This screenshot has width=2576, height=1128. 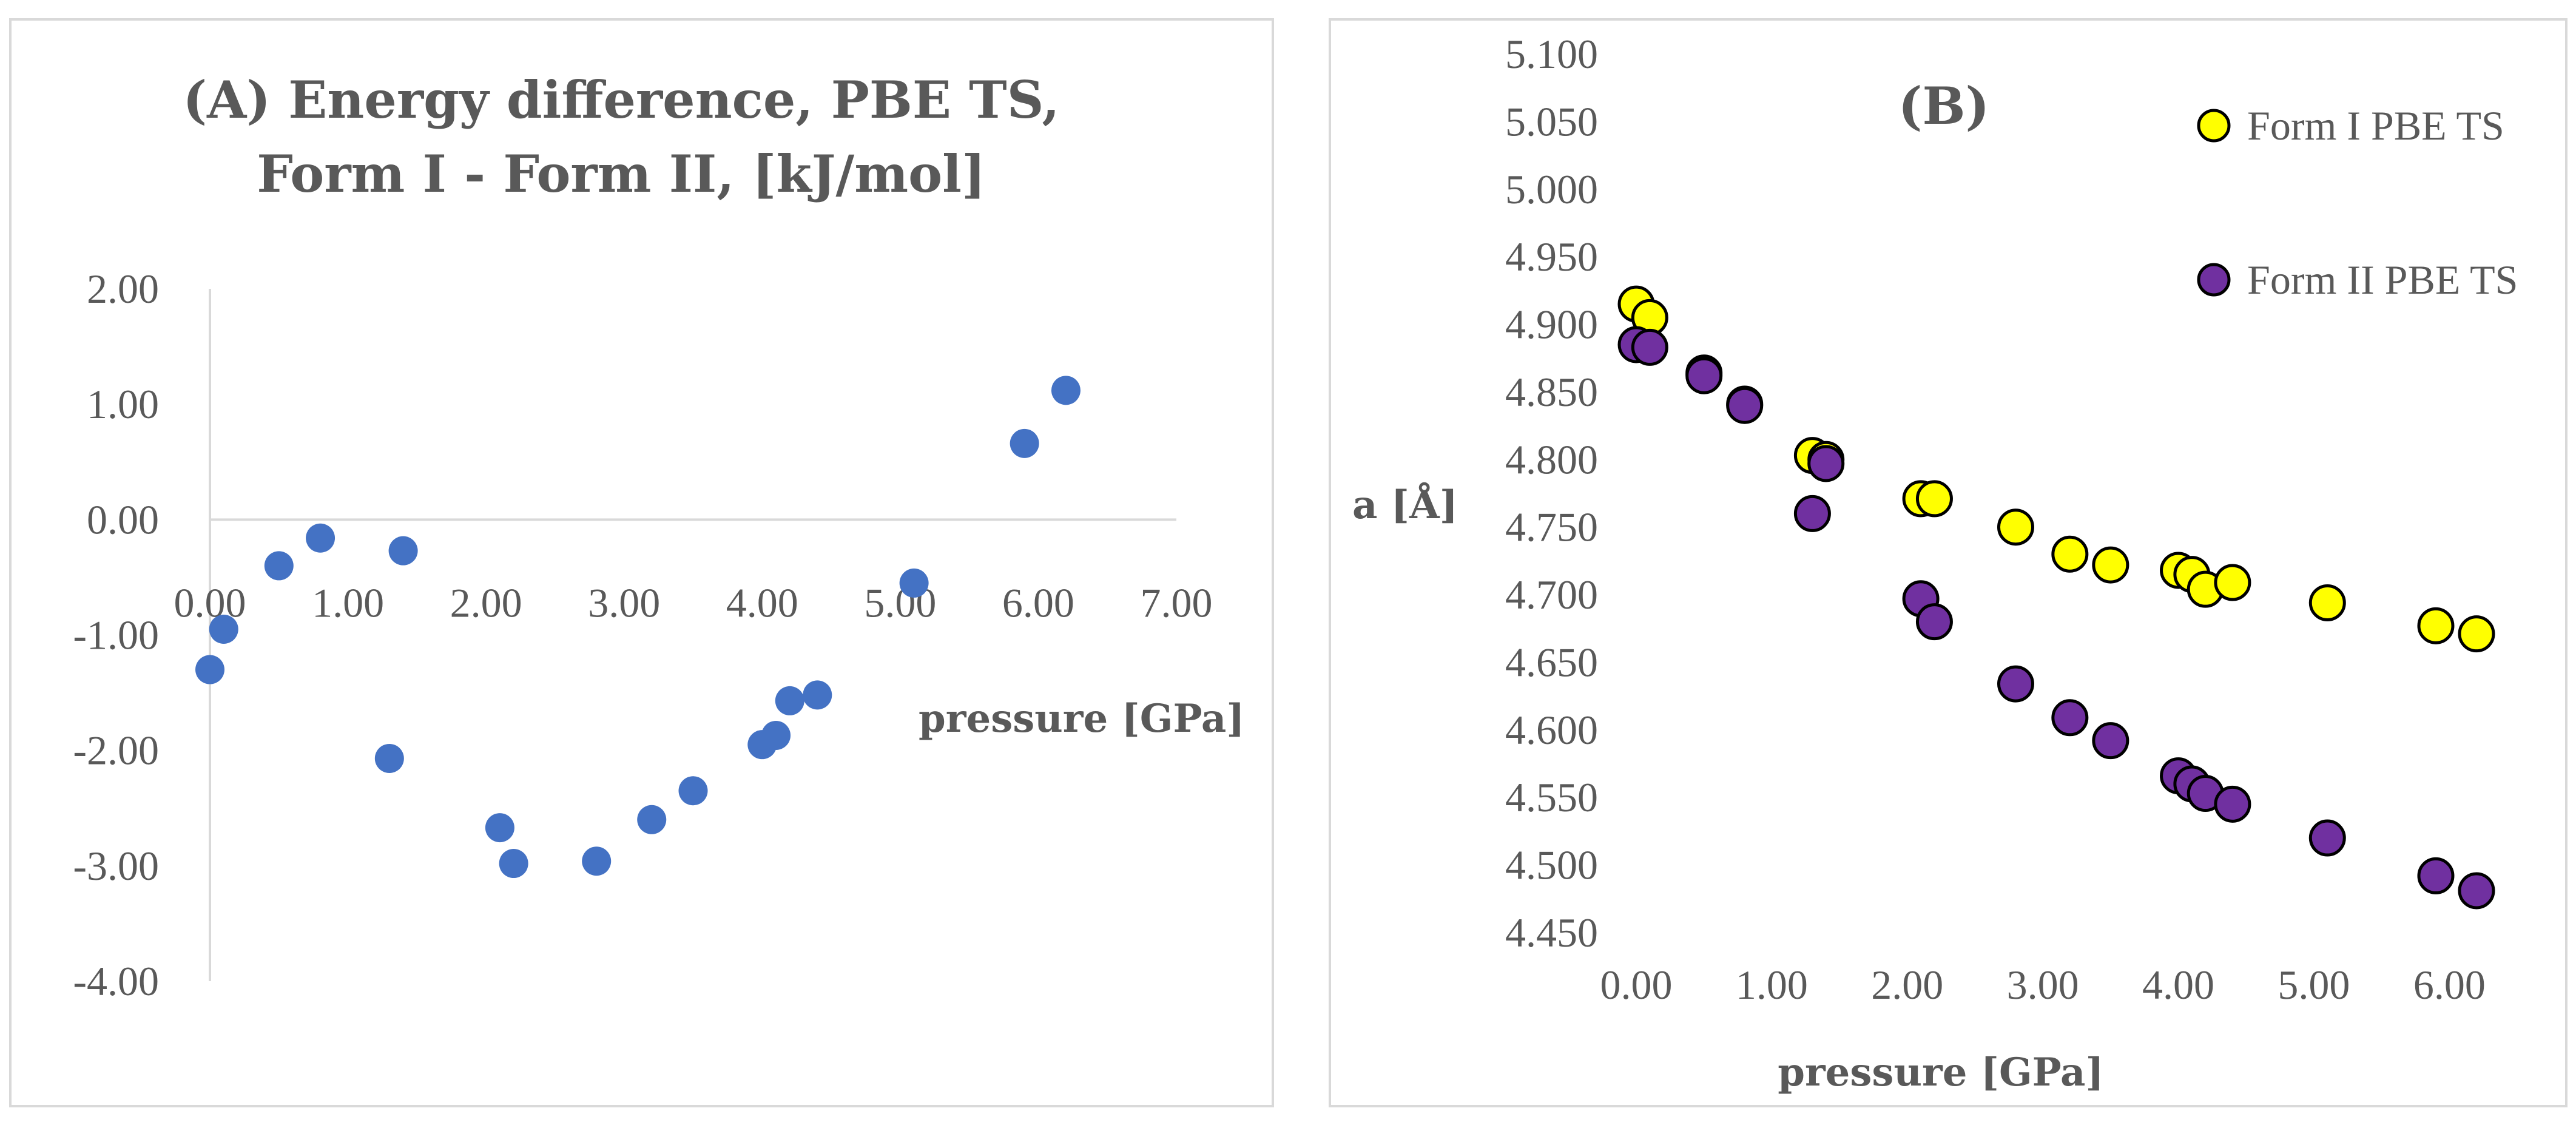 I want to click on y-tick-label: 4.850, so click(x=1551, y=392).